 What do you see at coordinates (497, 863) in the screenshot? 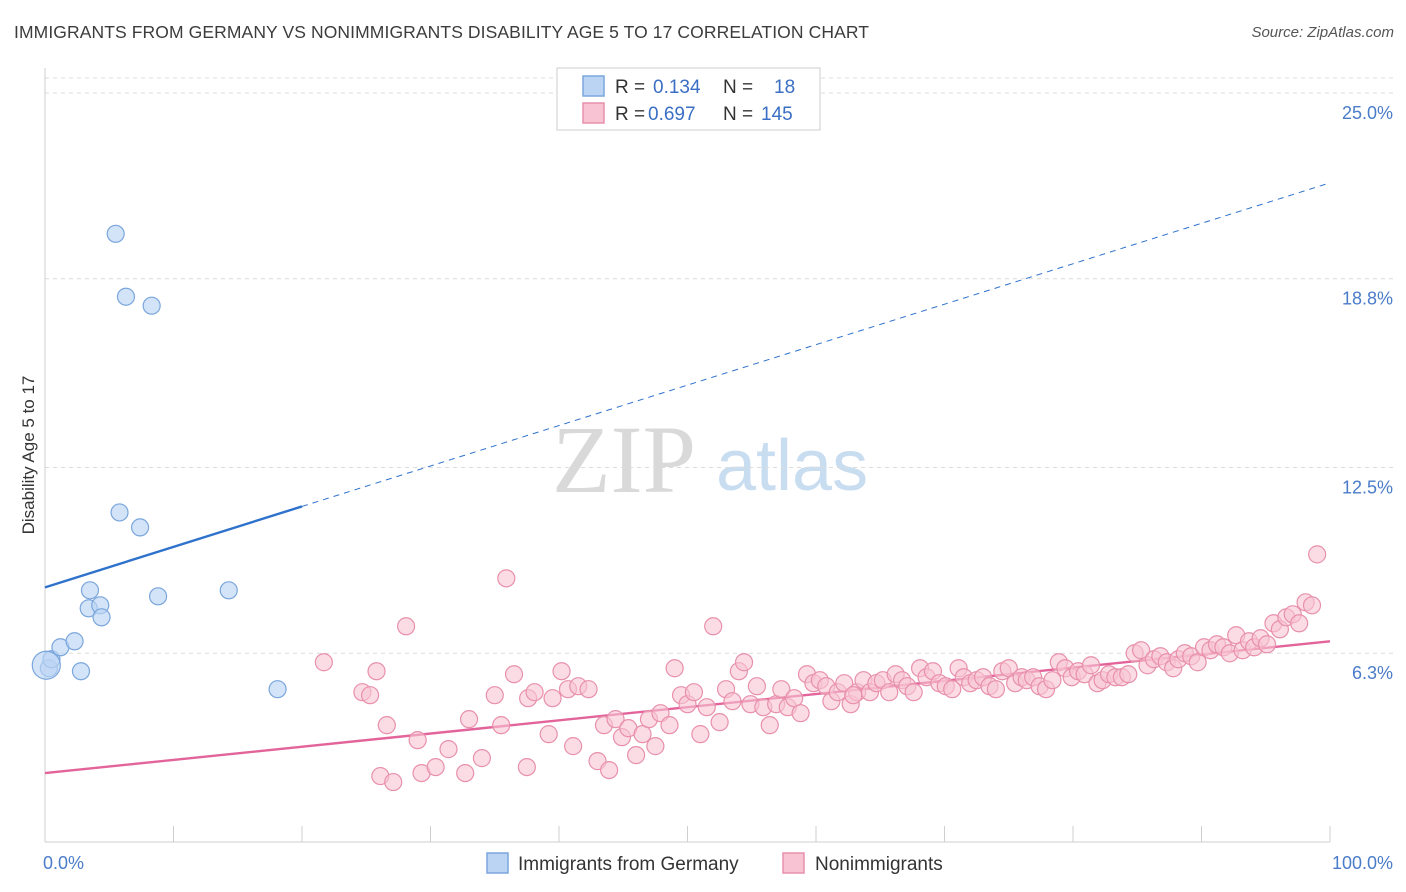
I see `bottom-legend-swatch-blue` at bounding box center [497, 863].